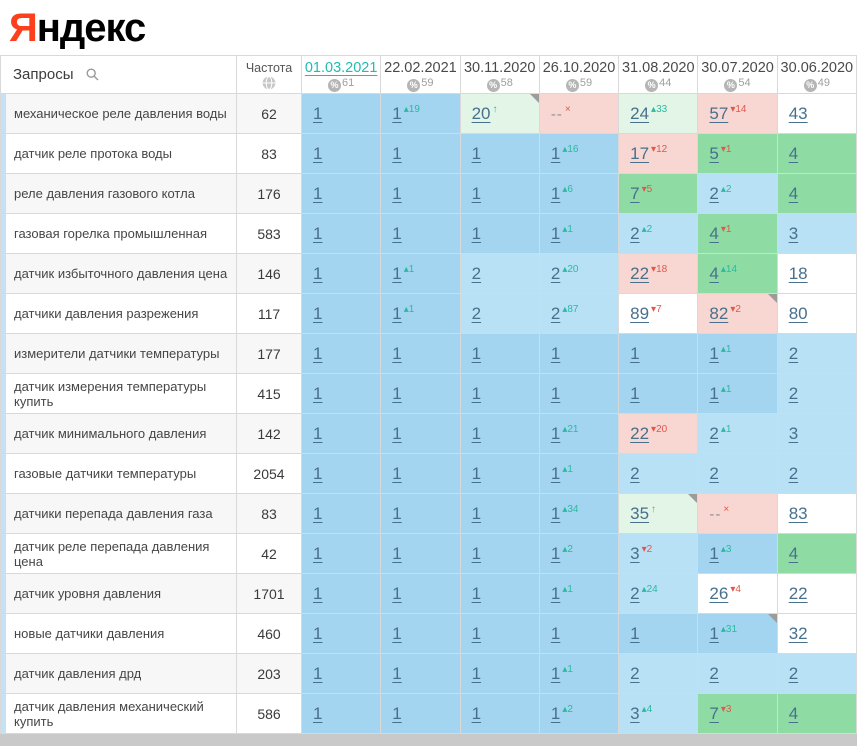 The image size is (857, 750). What do you see at coordinates (118, 553) in the screenshot?
I see `query-cell: датчик реле перепада давления цена` at bounding box center [118, 553].